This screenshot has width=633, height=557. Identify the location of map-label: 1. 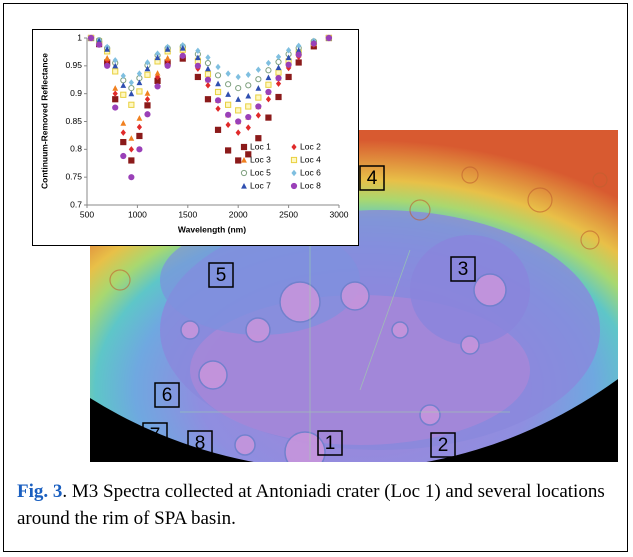
(330, 443).